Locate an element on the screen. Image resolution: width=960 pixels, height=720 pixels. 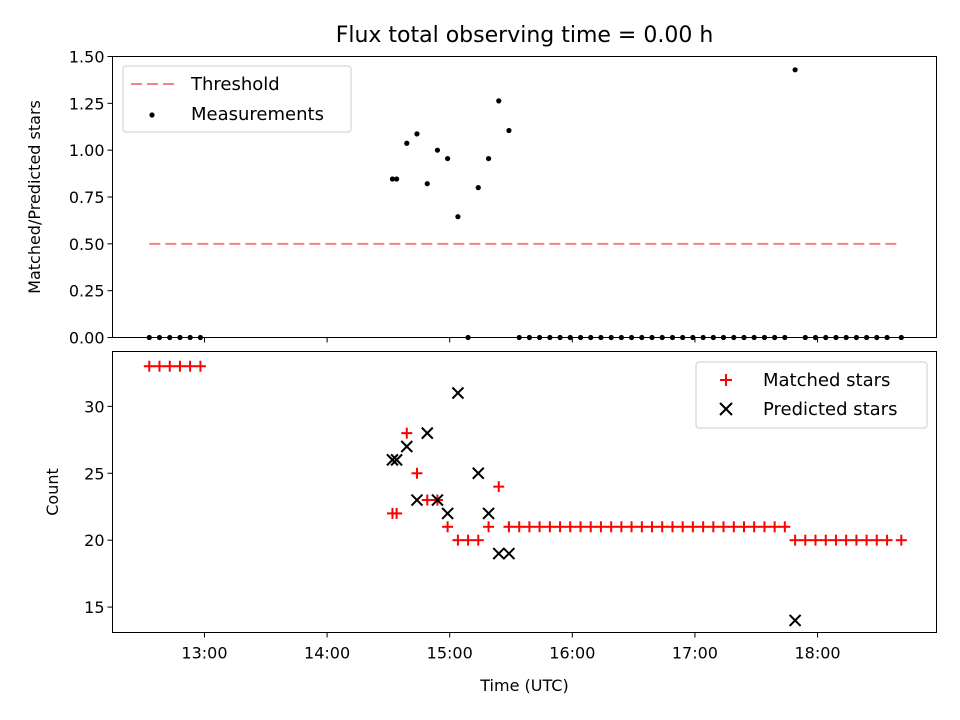
legend-matched-swatch is located at coordinates (726, 380).